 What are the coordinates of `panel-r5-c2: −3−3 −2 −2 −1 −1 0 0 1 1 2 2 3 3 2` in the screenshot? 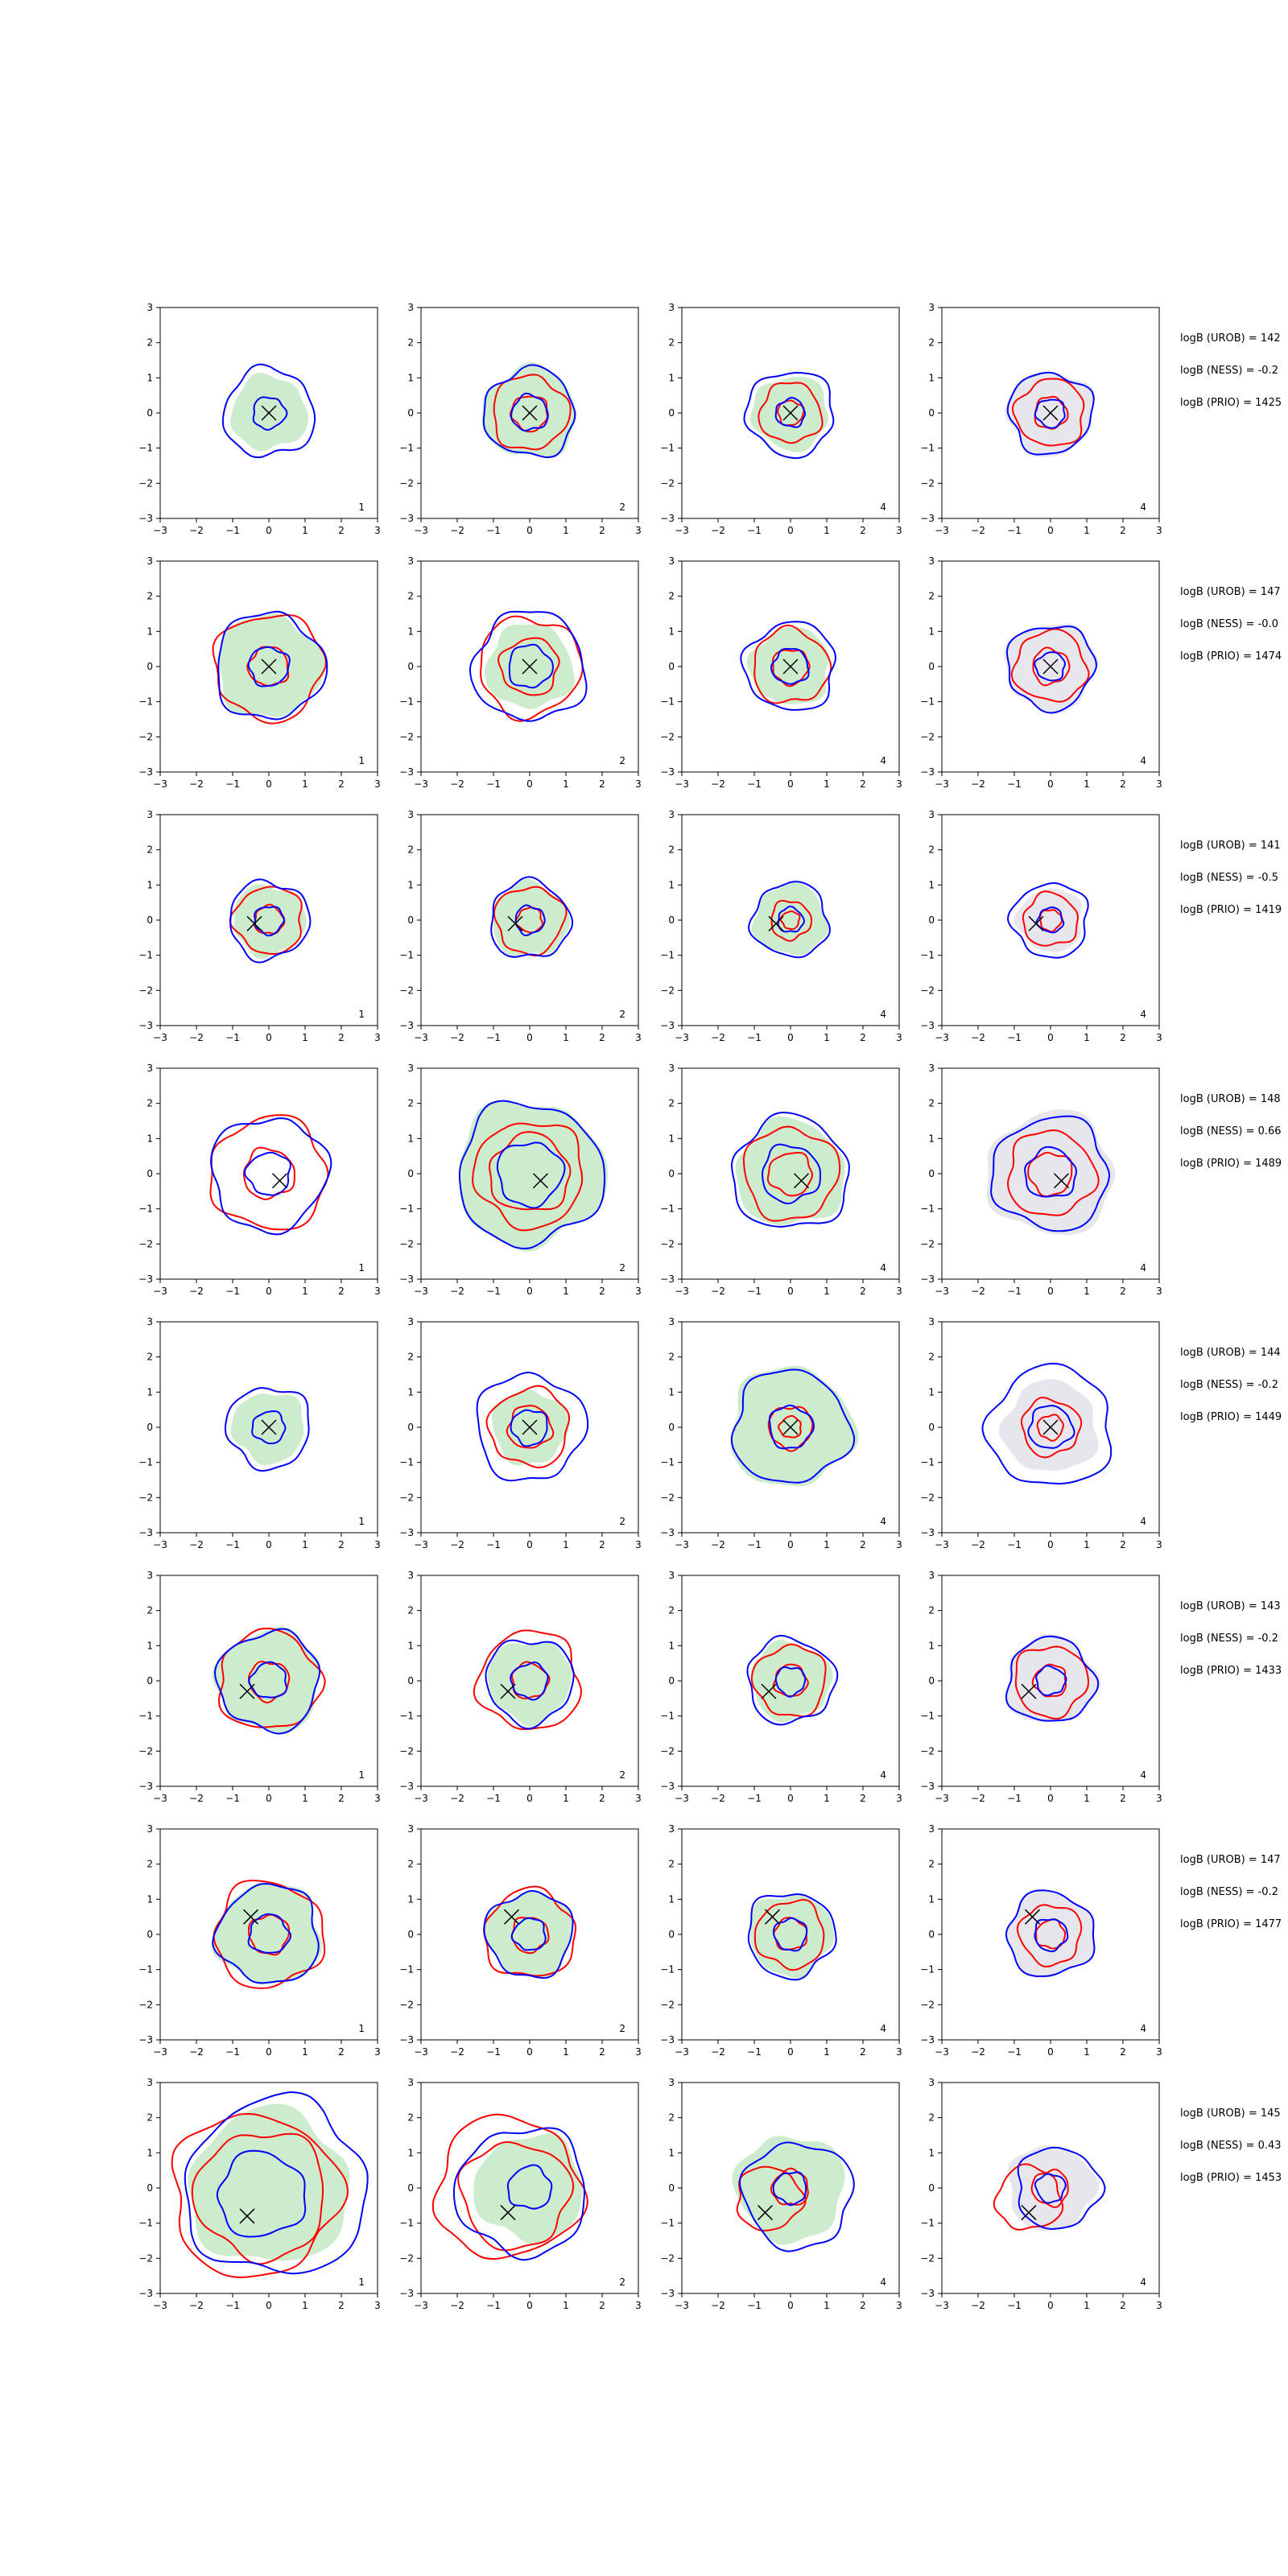 It's located at (520, 1433).